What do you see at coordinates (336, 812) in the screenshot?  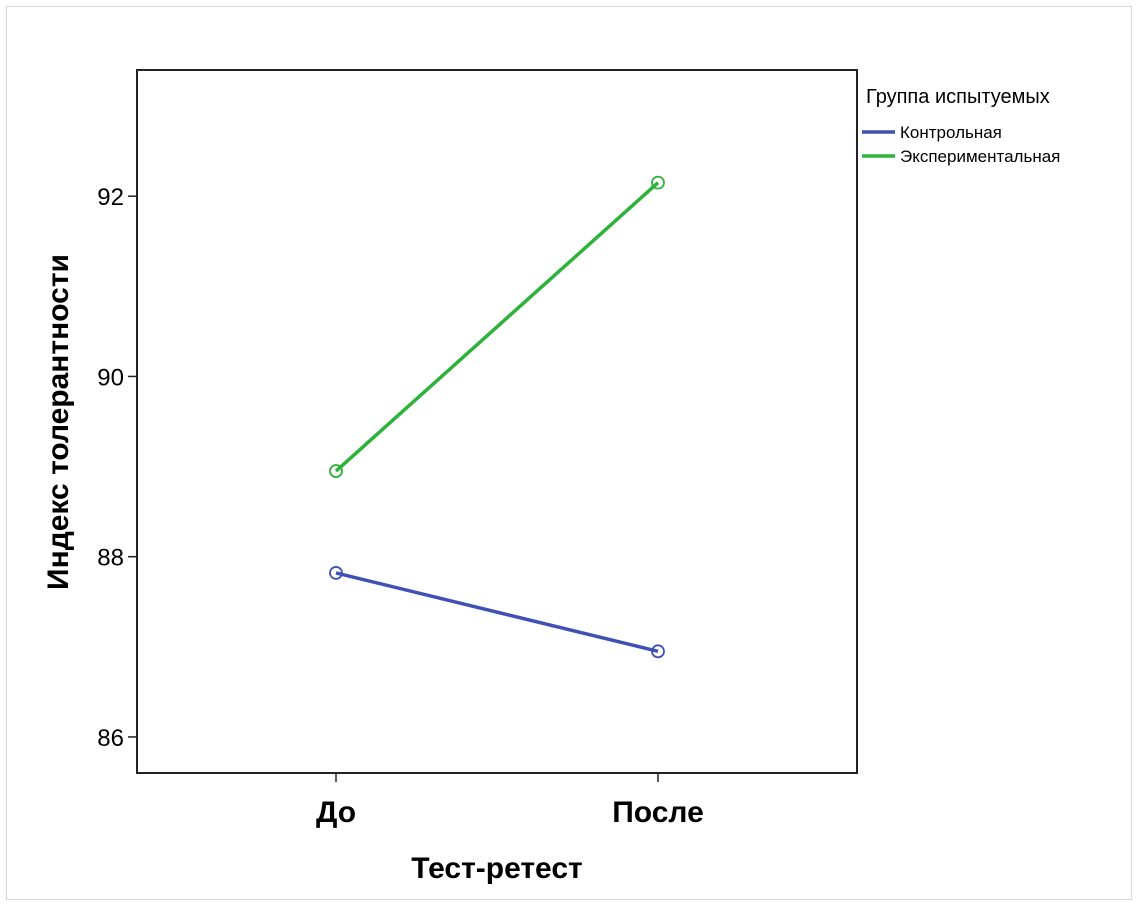 I see `x-tick-label: До` at bounding box center [336, 812].